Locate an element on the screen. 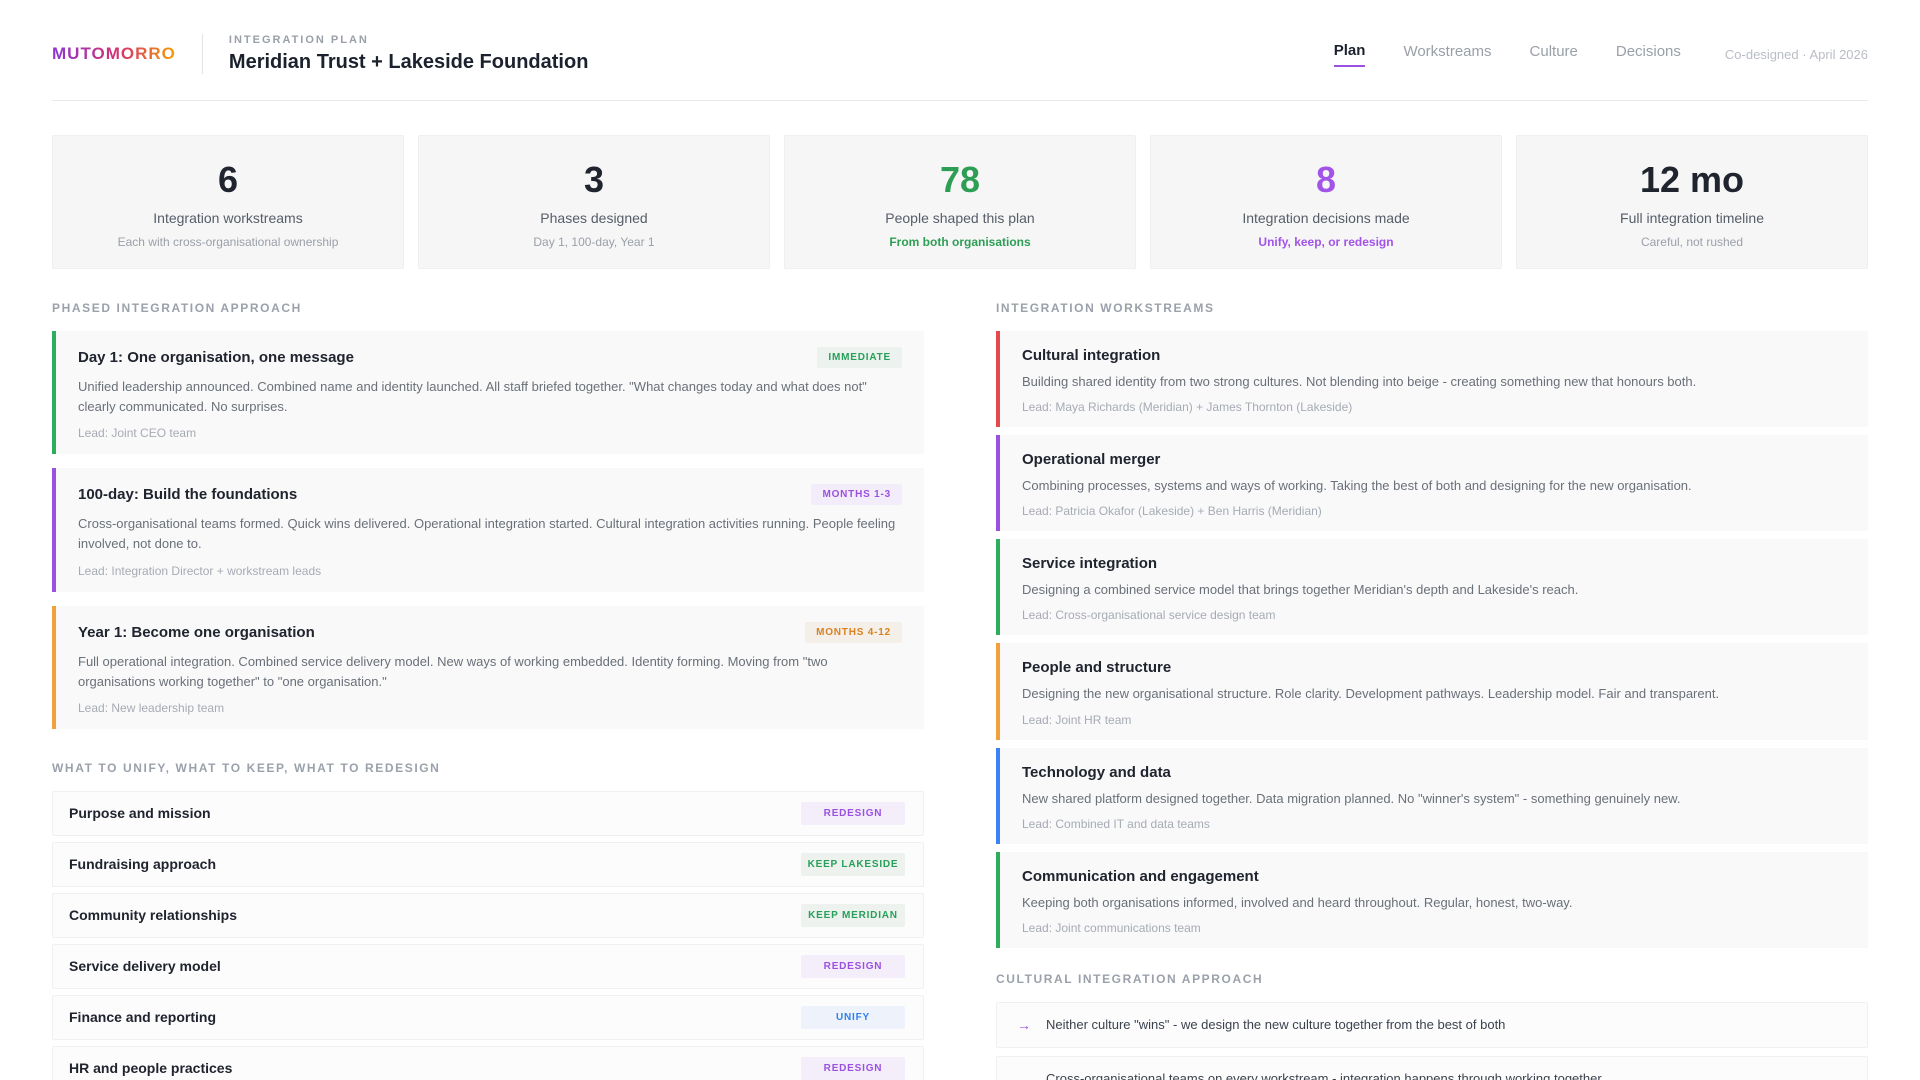 The height and width of the screenshot is (1080, 1920). stat-value: 8 is located at coordinates (1326, 179).